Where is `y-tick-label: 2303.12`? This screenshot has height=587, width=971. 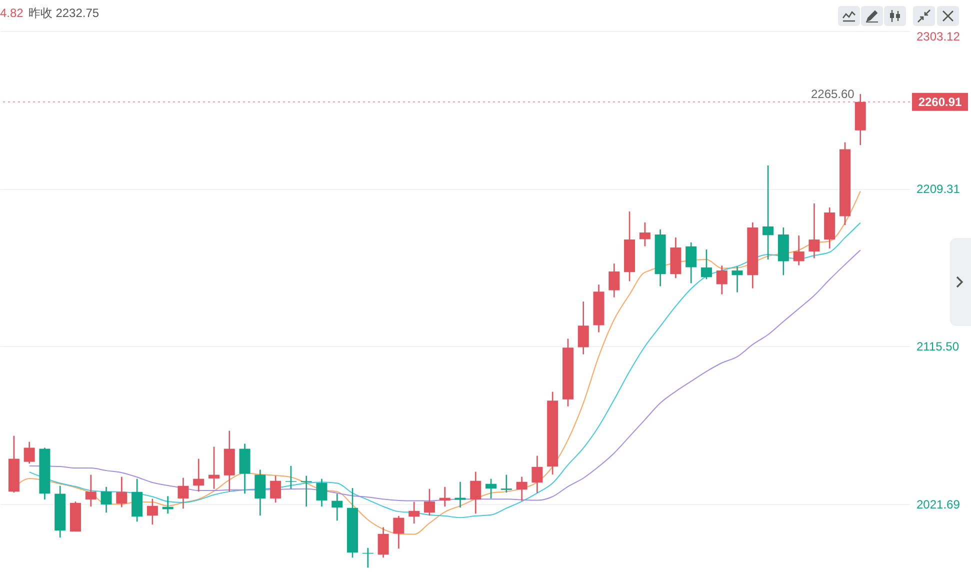
y-tick-label: 2303.12 is located at coordinates (938, 37).